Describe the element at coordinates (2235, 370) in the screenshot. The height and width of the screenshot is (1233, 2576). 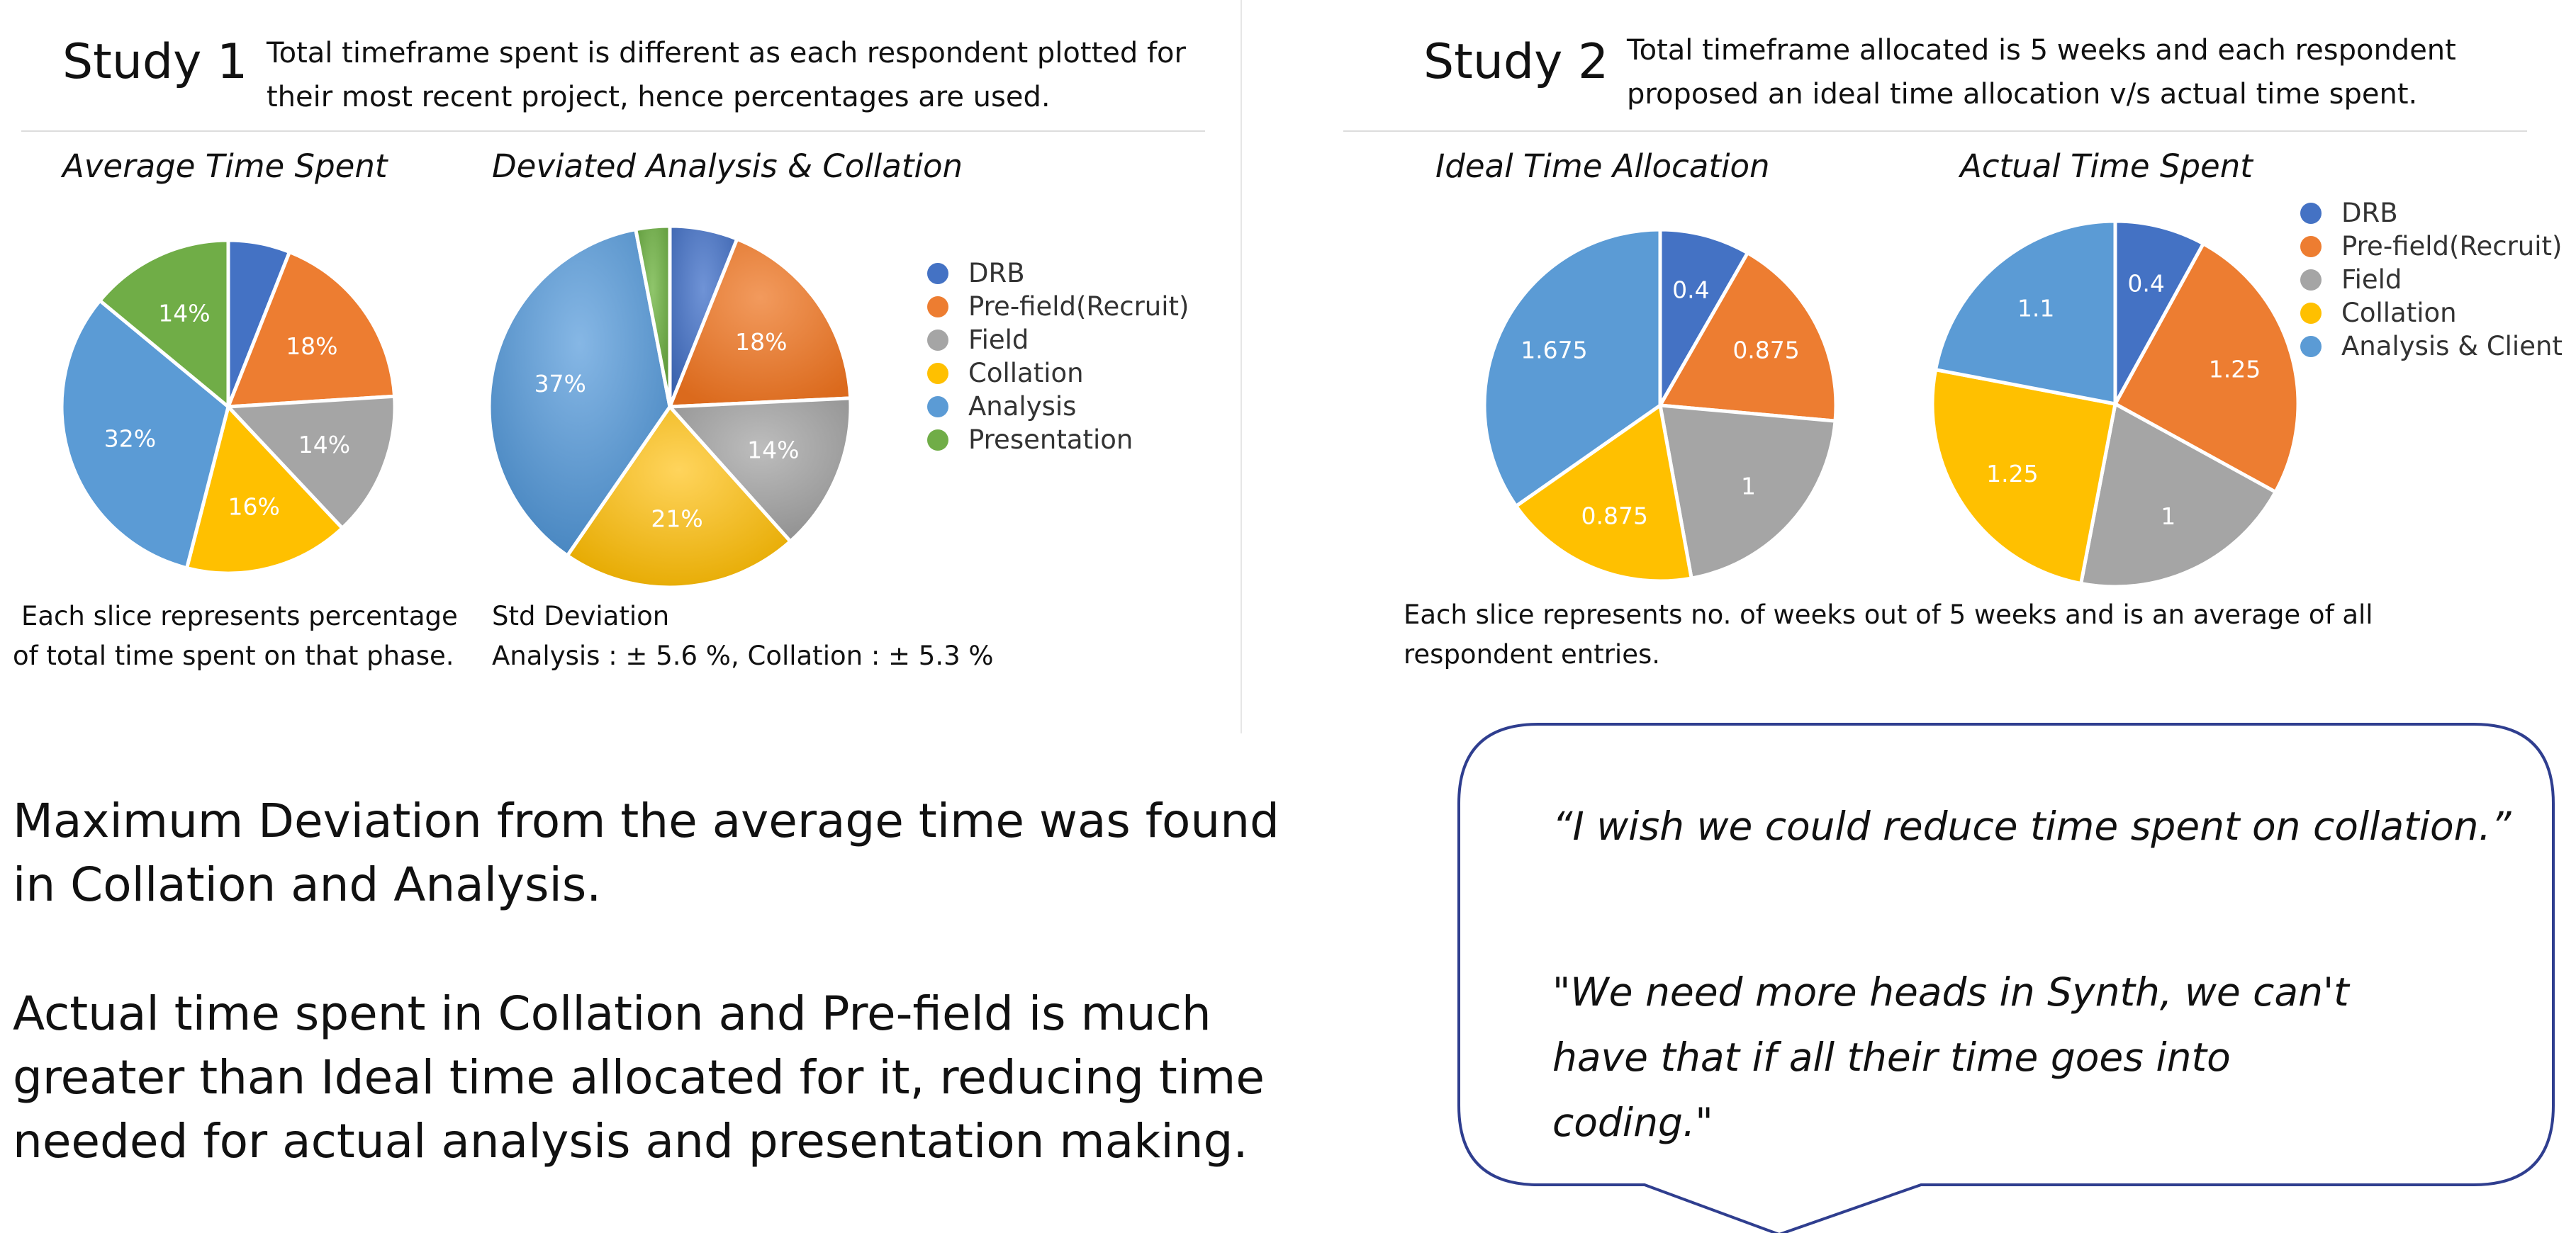
I see `pie-data-label: 1.25` at that location.